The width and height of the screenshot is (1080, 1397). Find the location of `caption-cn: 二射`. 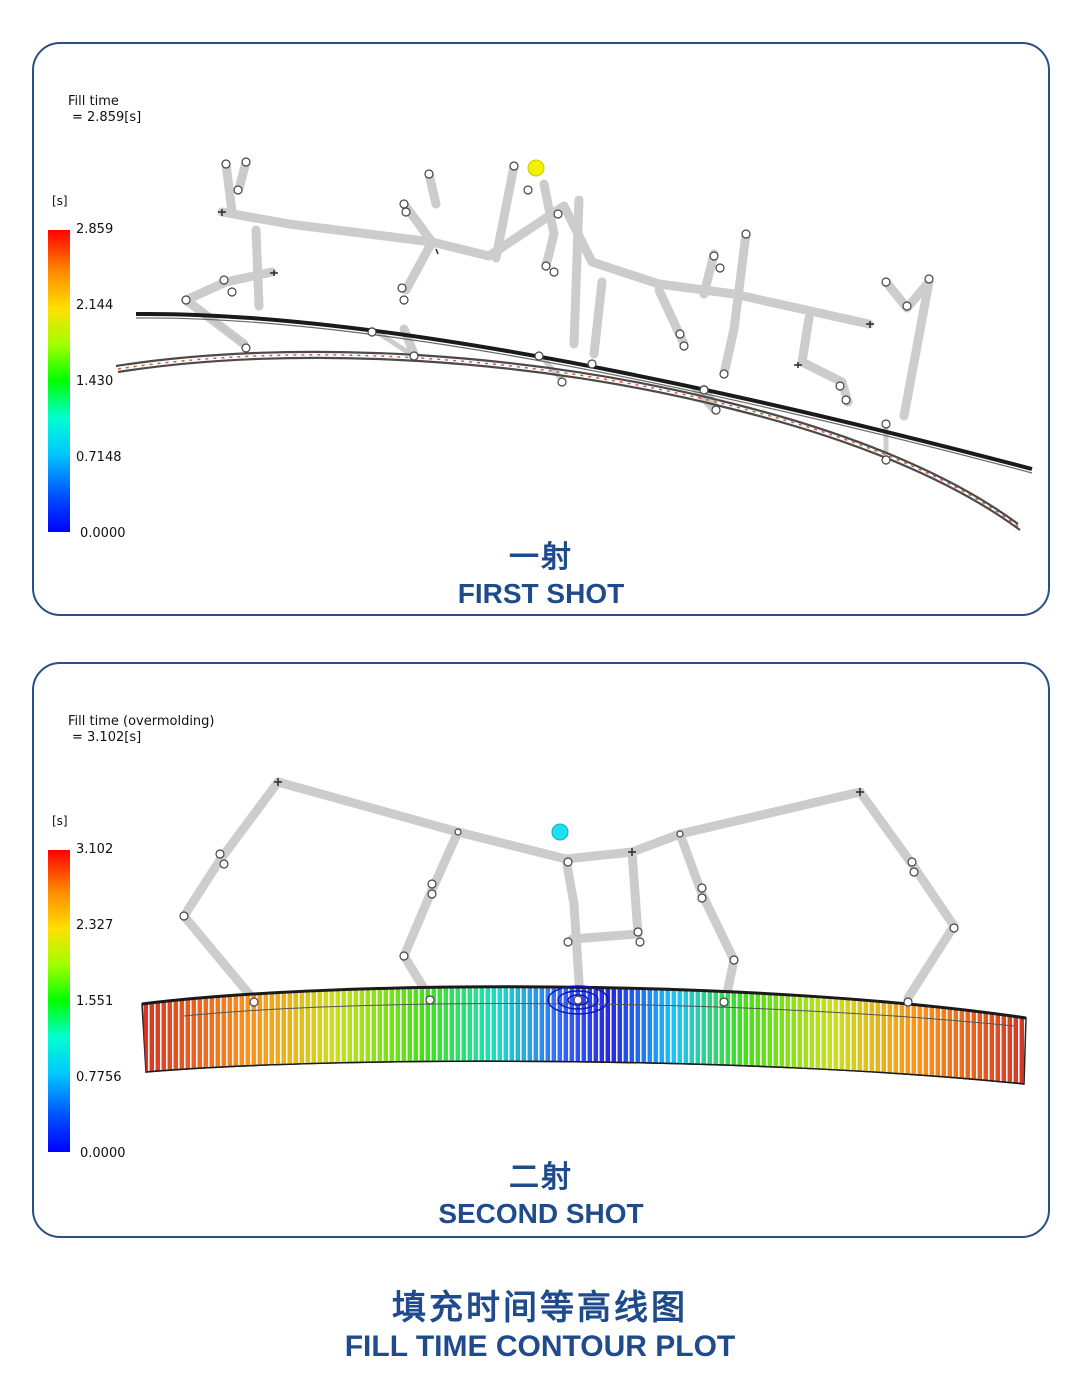

caption-cn: 二射 is located at coordinates (541, 1177).